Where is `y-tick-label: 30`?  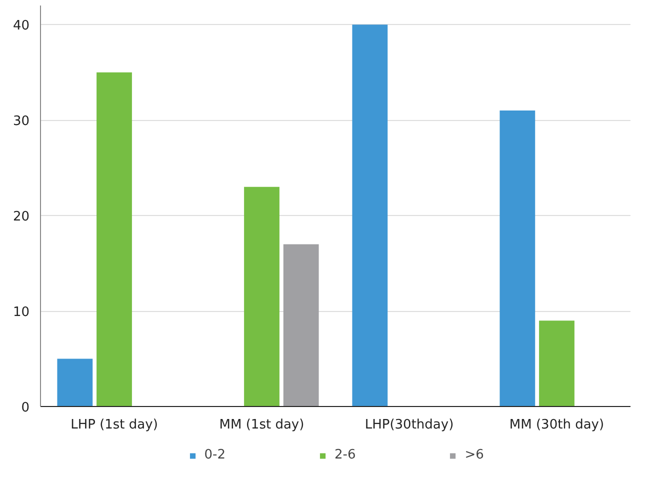 y-tick-label: 30 is located at coordinates (21, 122).